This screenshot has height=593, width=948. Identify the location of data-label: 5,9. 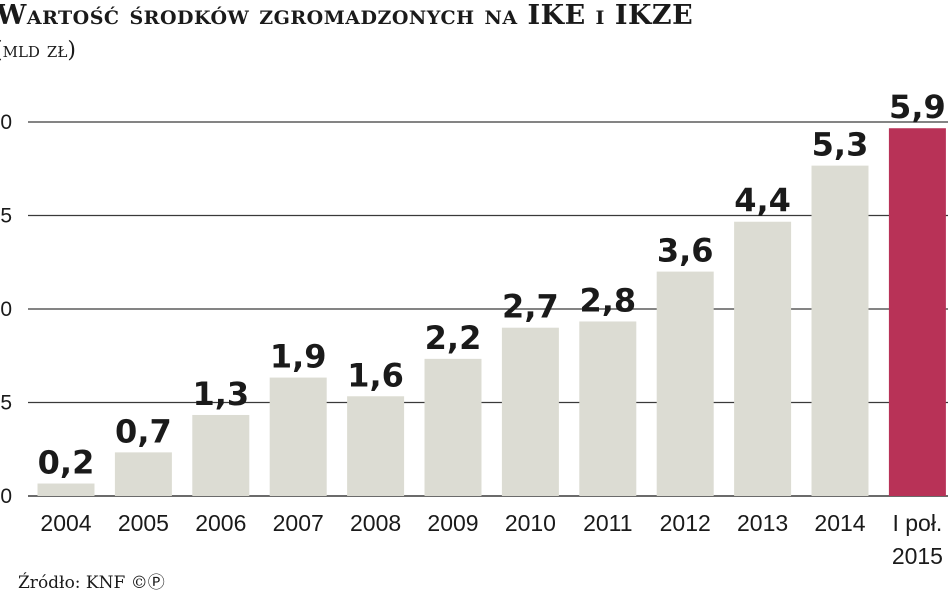
(917, 107).